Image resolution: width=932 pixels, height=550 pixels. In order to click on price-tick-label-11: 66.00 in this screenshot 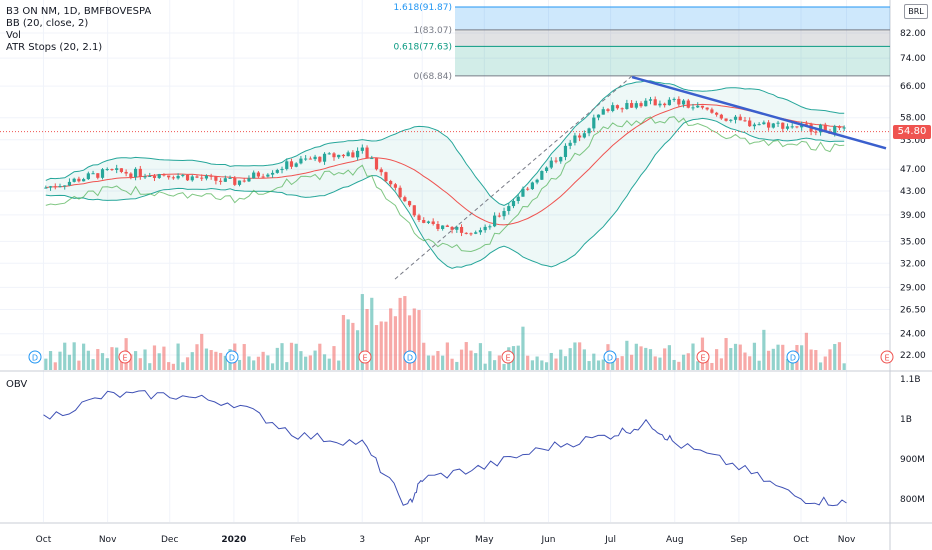, I will do `click(913, 87)`.